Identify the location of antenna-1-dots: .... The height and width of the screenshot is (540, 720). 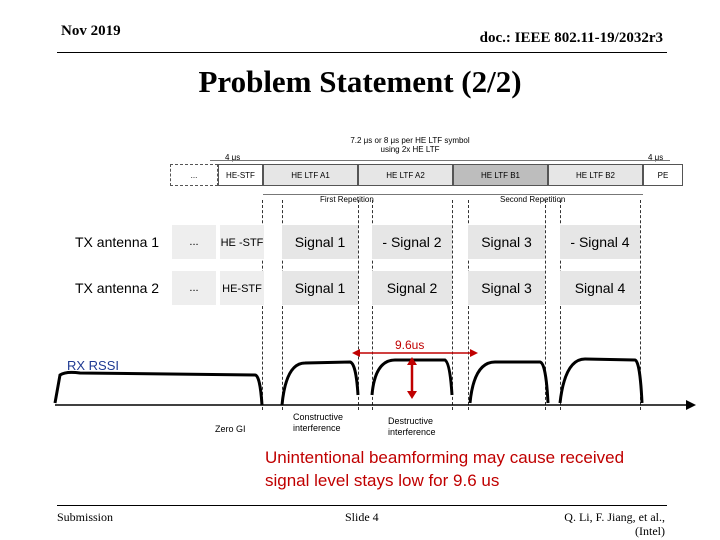
(194, 242).